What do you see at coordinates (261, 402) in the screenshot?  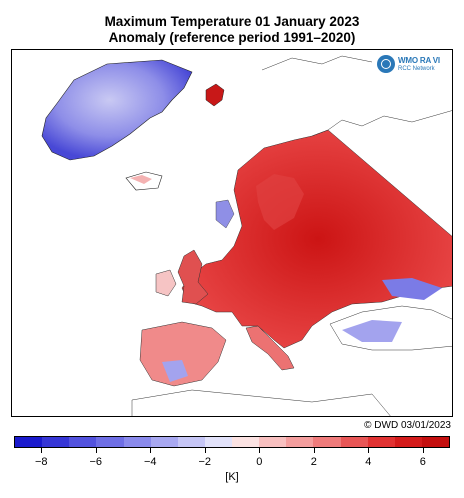 I see `north-africa` at bounding box center [261, 402].